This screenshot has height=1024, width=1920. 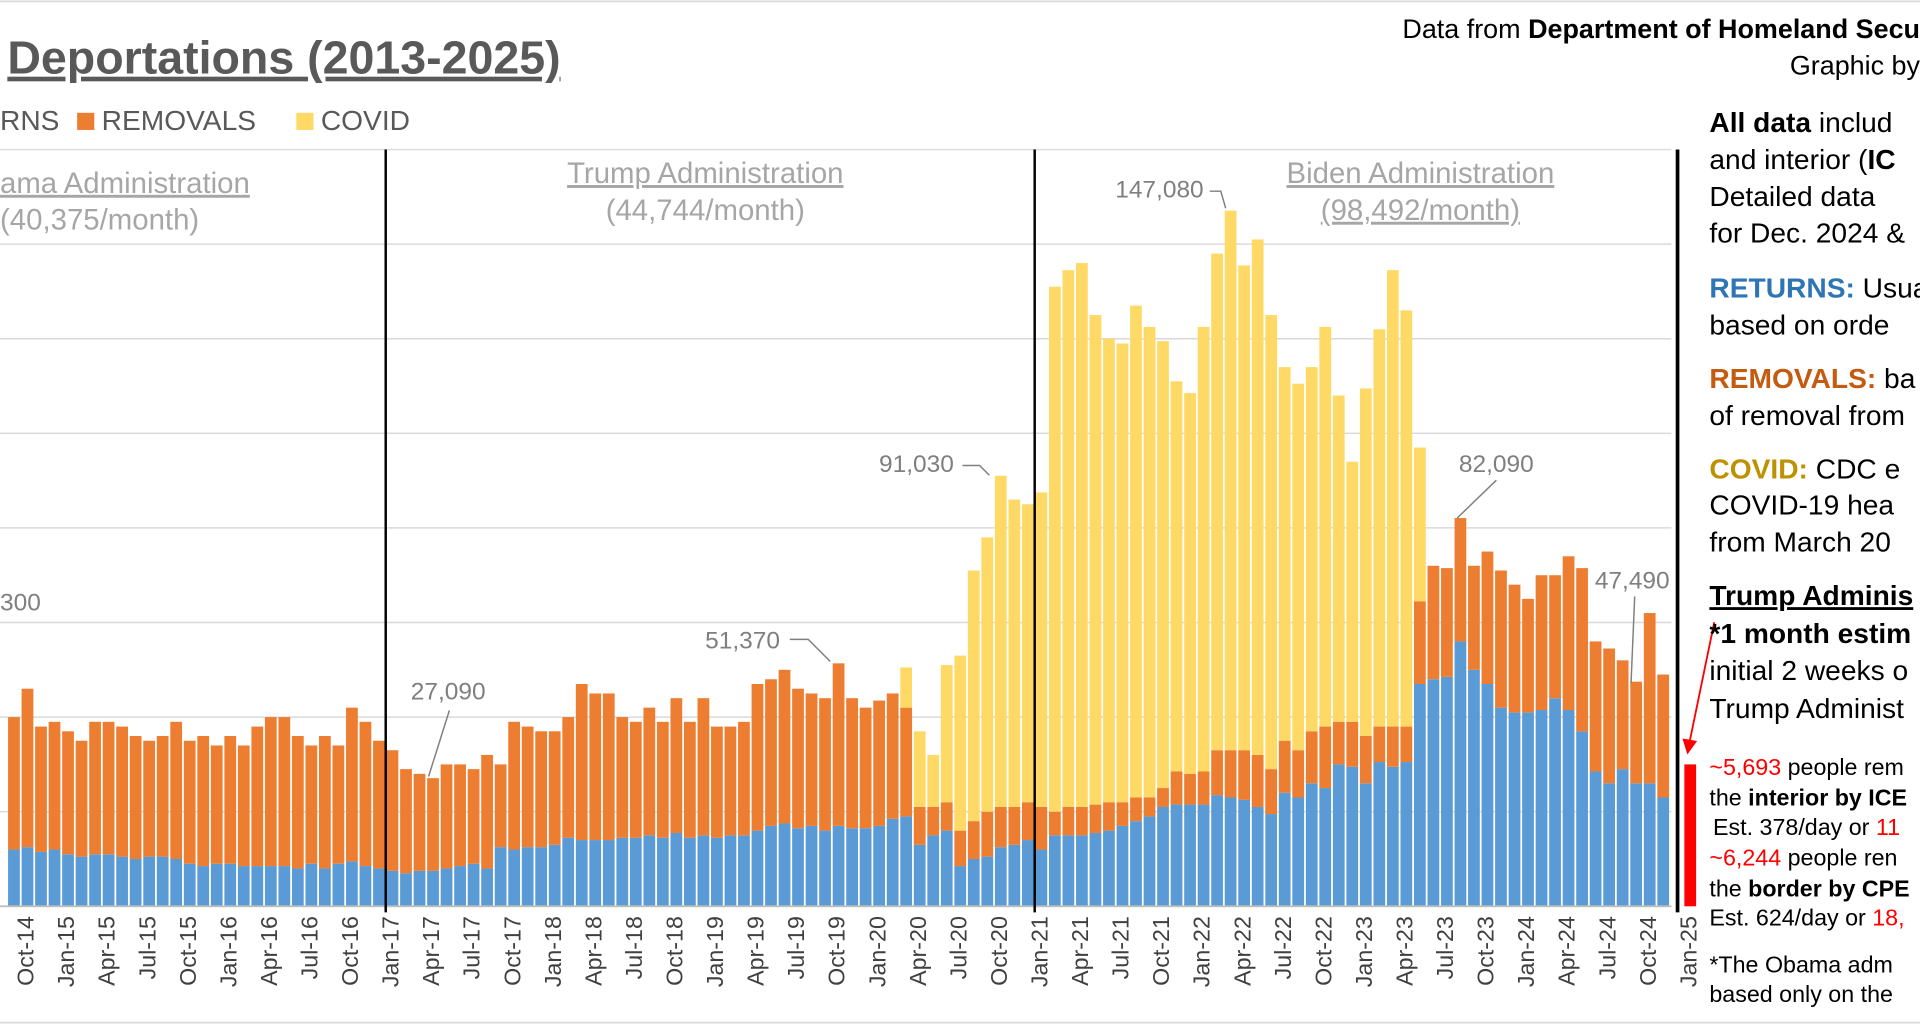 I want to click on note-text: REMOVALS:, so click(x=1792, y=378).